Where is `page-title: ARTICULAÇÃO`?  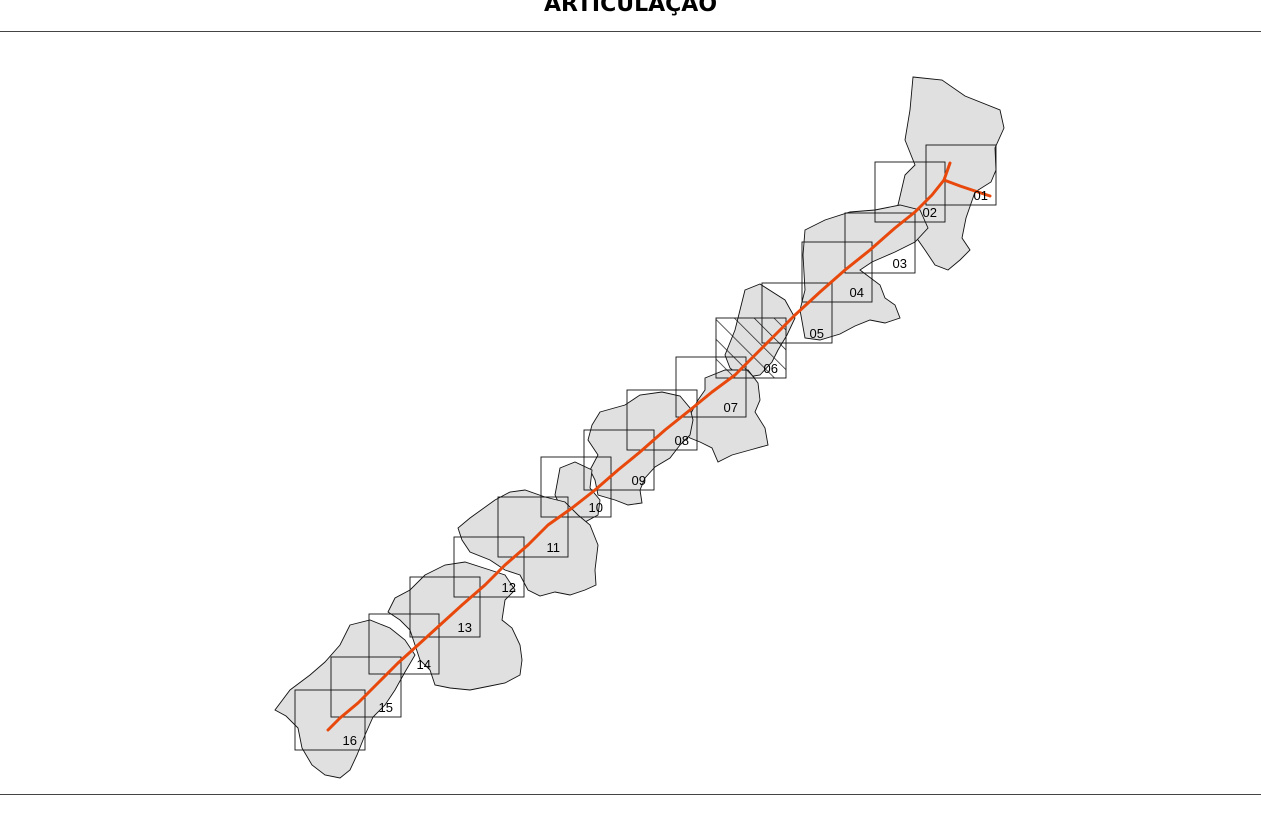 page-title: ARTICULAÇÃO is located at coordinates (630, 8).